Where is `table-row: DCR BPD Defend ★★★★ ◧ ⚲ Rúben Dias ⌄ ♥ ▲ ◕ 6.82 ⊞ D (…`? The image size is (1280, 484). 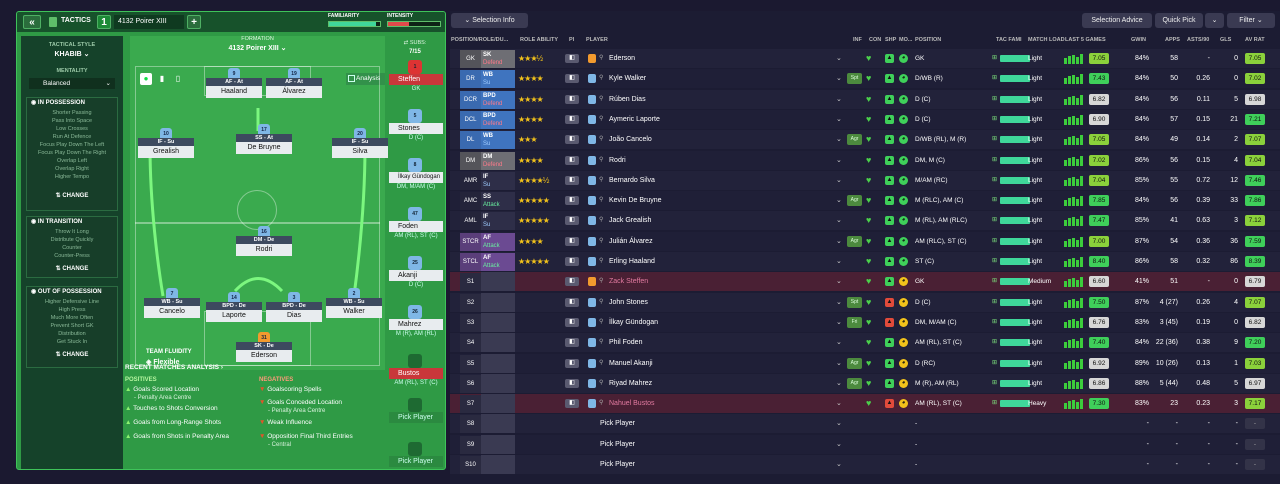 table-row: DCR BPD Defend ★★★★ ◧ ⚲ Rúben Dias ⌄ ♥ ▲ ◕ 6.82 ⊞ D (… is located at coordinates (865, 99).